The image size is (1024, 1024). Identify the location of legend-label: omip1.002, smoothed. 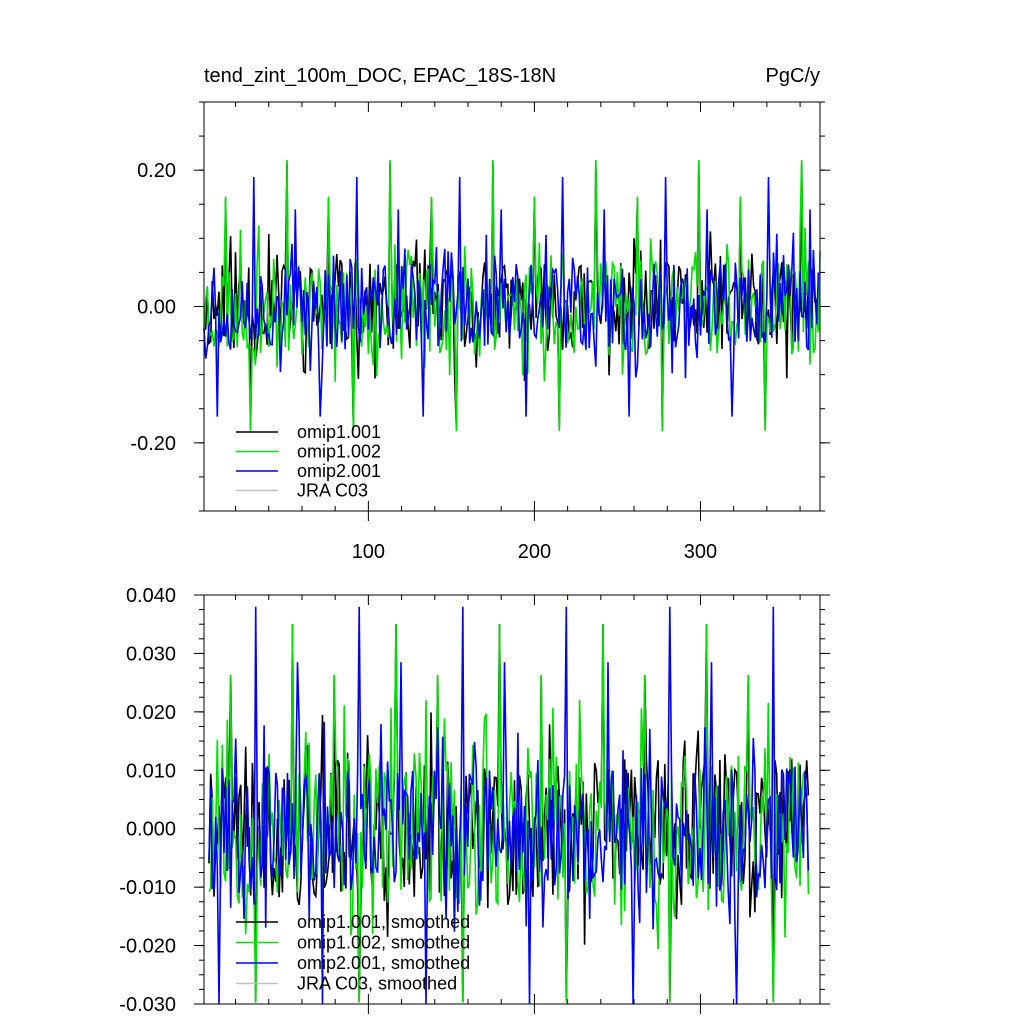
(383, 943).